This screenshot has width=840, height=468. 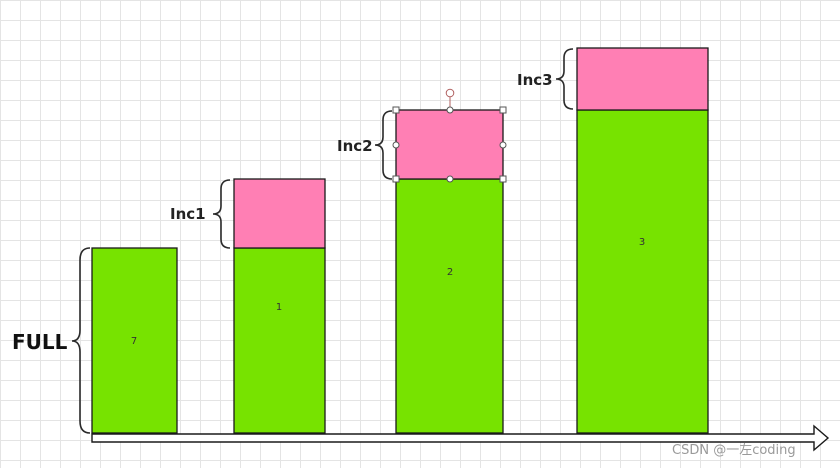 I want to click on inc2-selection-handles, so click(x=449, y=135).